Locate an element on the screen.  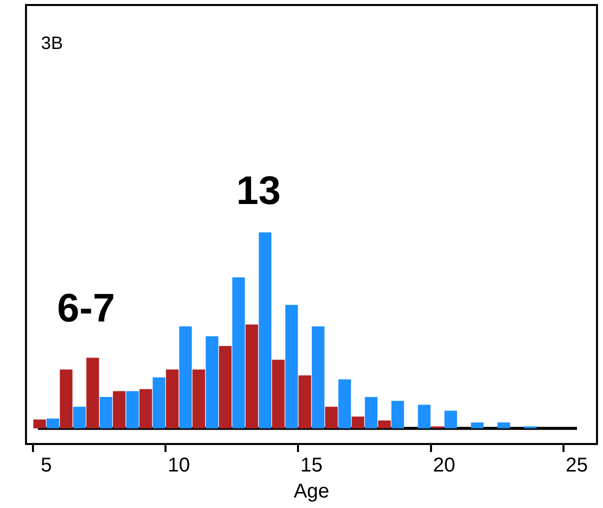
text: 13 is located at coordinates (258, 190).